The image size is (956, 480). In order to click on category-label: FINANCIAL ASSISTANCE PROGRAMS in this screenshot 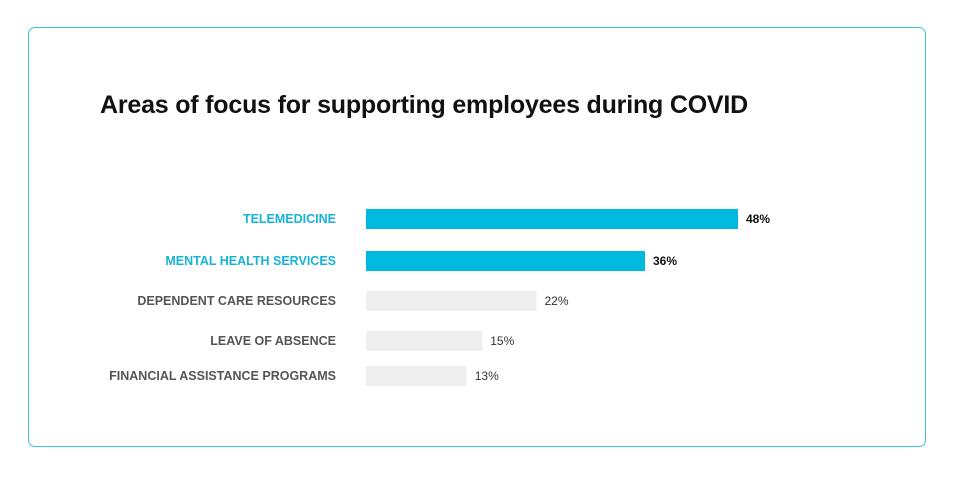, I will do `click(222, 376)`.